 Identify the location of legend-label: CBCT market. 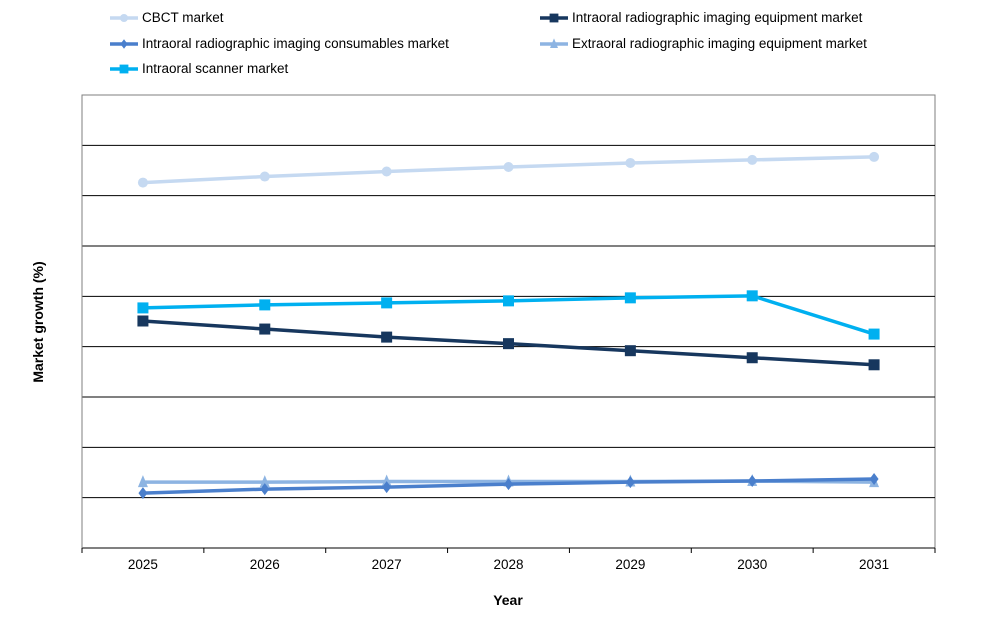
(183, 17).